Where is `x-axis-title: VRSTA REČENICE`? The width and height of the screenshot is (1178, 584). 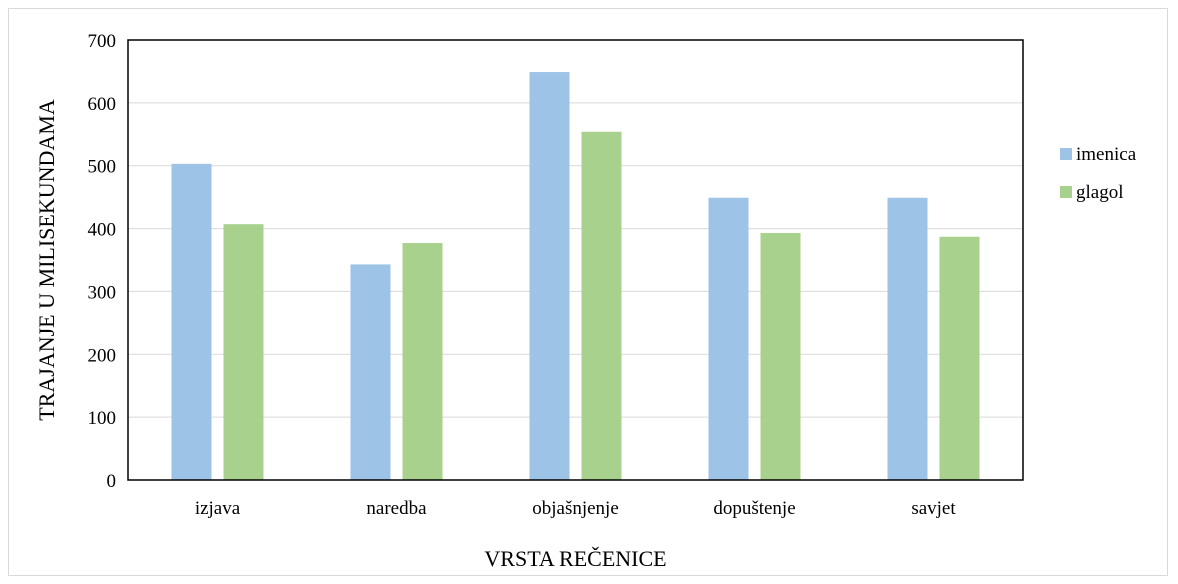 x-axis-title: VRSTA REČENICE is located at coordinates (575, 558).